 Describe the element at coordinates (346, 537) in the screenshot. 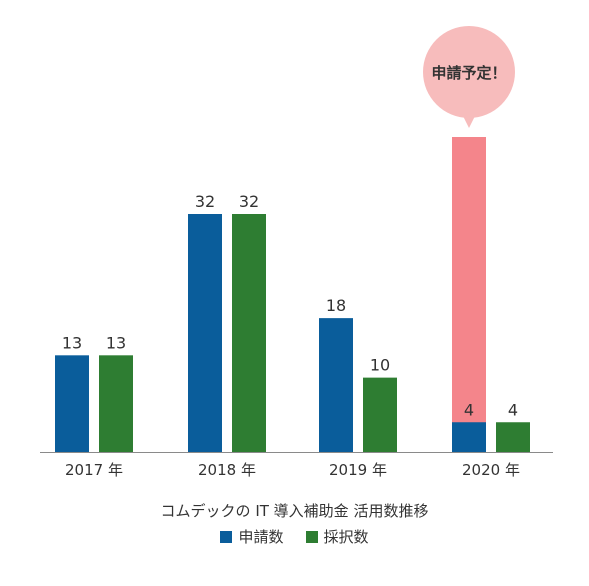

I see `legend-label: 採択数` at that location.